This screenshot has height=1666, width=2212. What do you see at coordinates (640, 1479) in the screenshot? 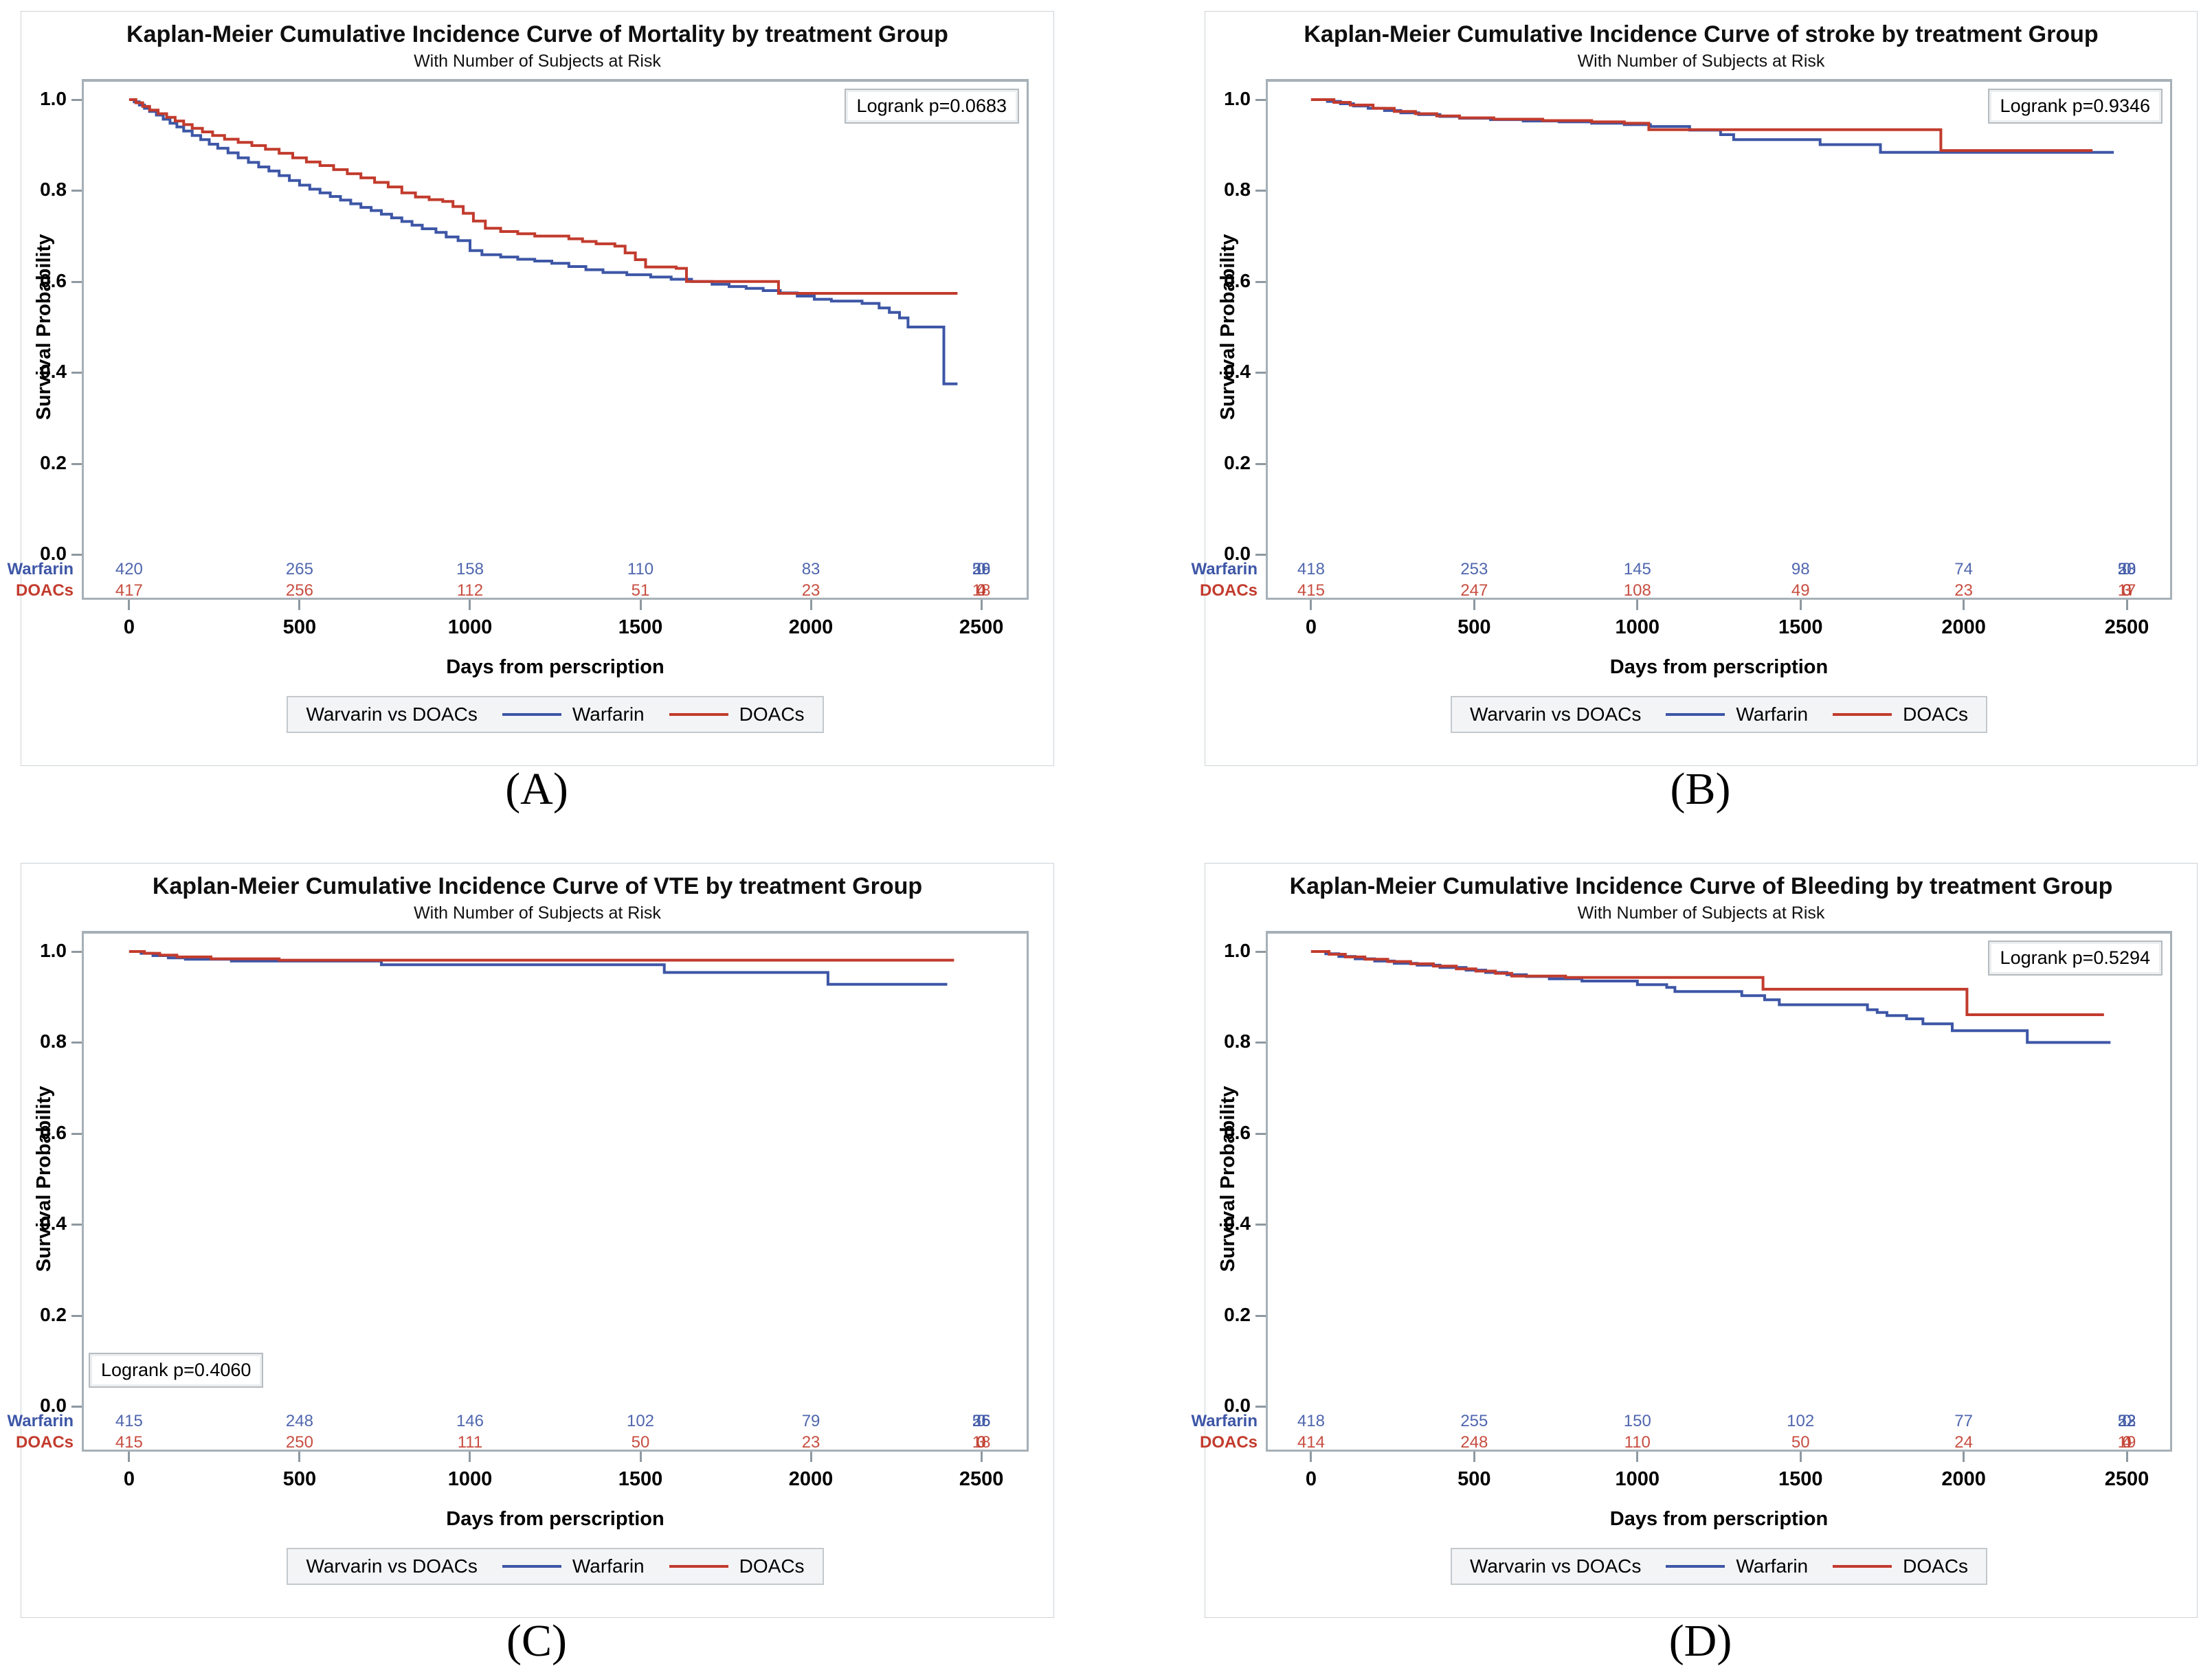
I see `x-tick-label: 1500` at bounding box center [640, 1479].